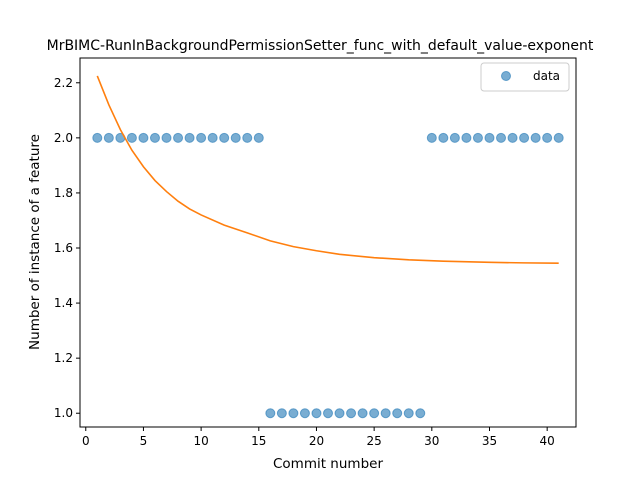 The width and height of the screenshot is (640, 480). What do you see at coordinates (328, 464) in the screenshot?
I see `x-axis-label: Commit number` at bounding box center [328, 464].